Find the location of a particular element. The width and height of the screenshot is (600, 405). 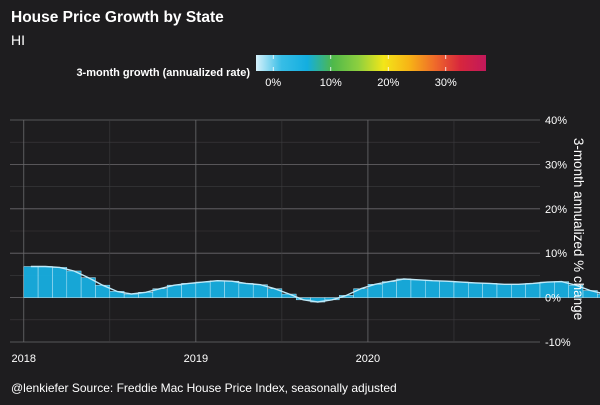

y-tick-label: 40% is located at coordinates (556, 121).